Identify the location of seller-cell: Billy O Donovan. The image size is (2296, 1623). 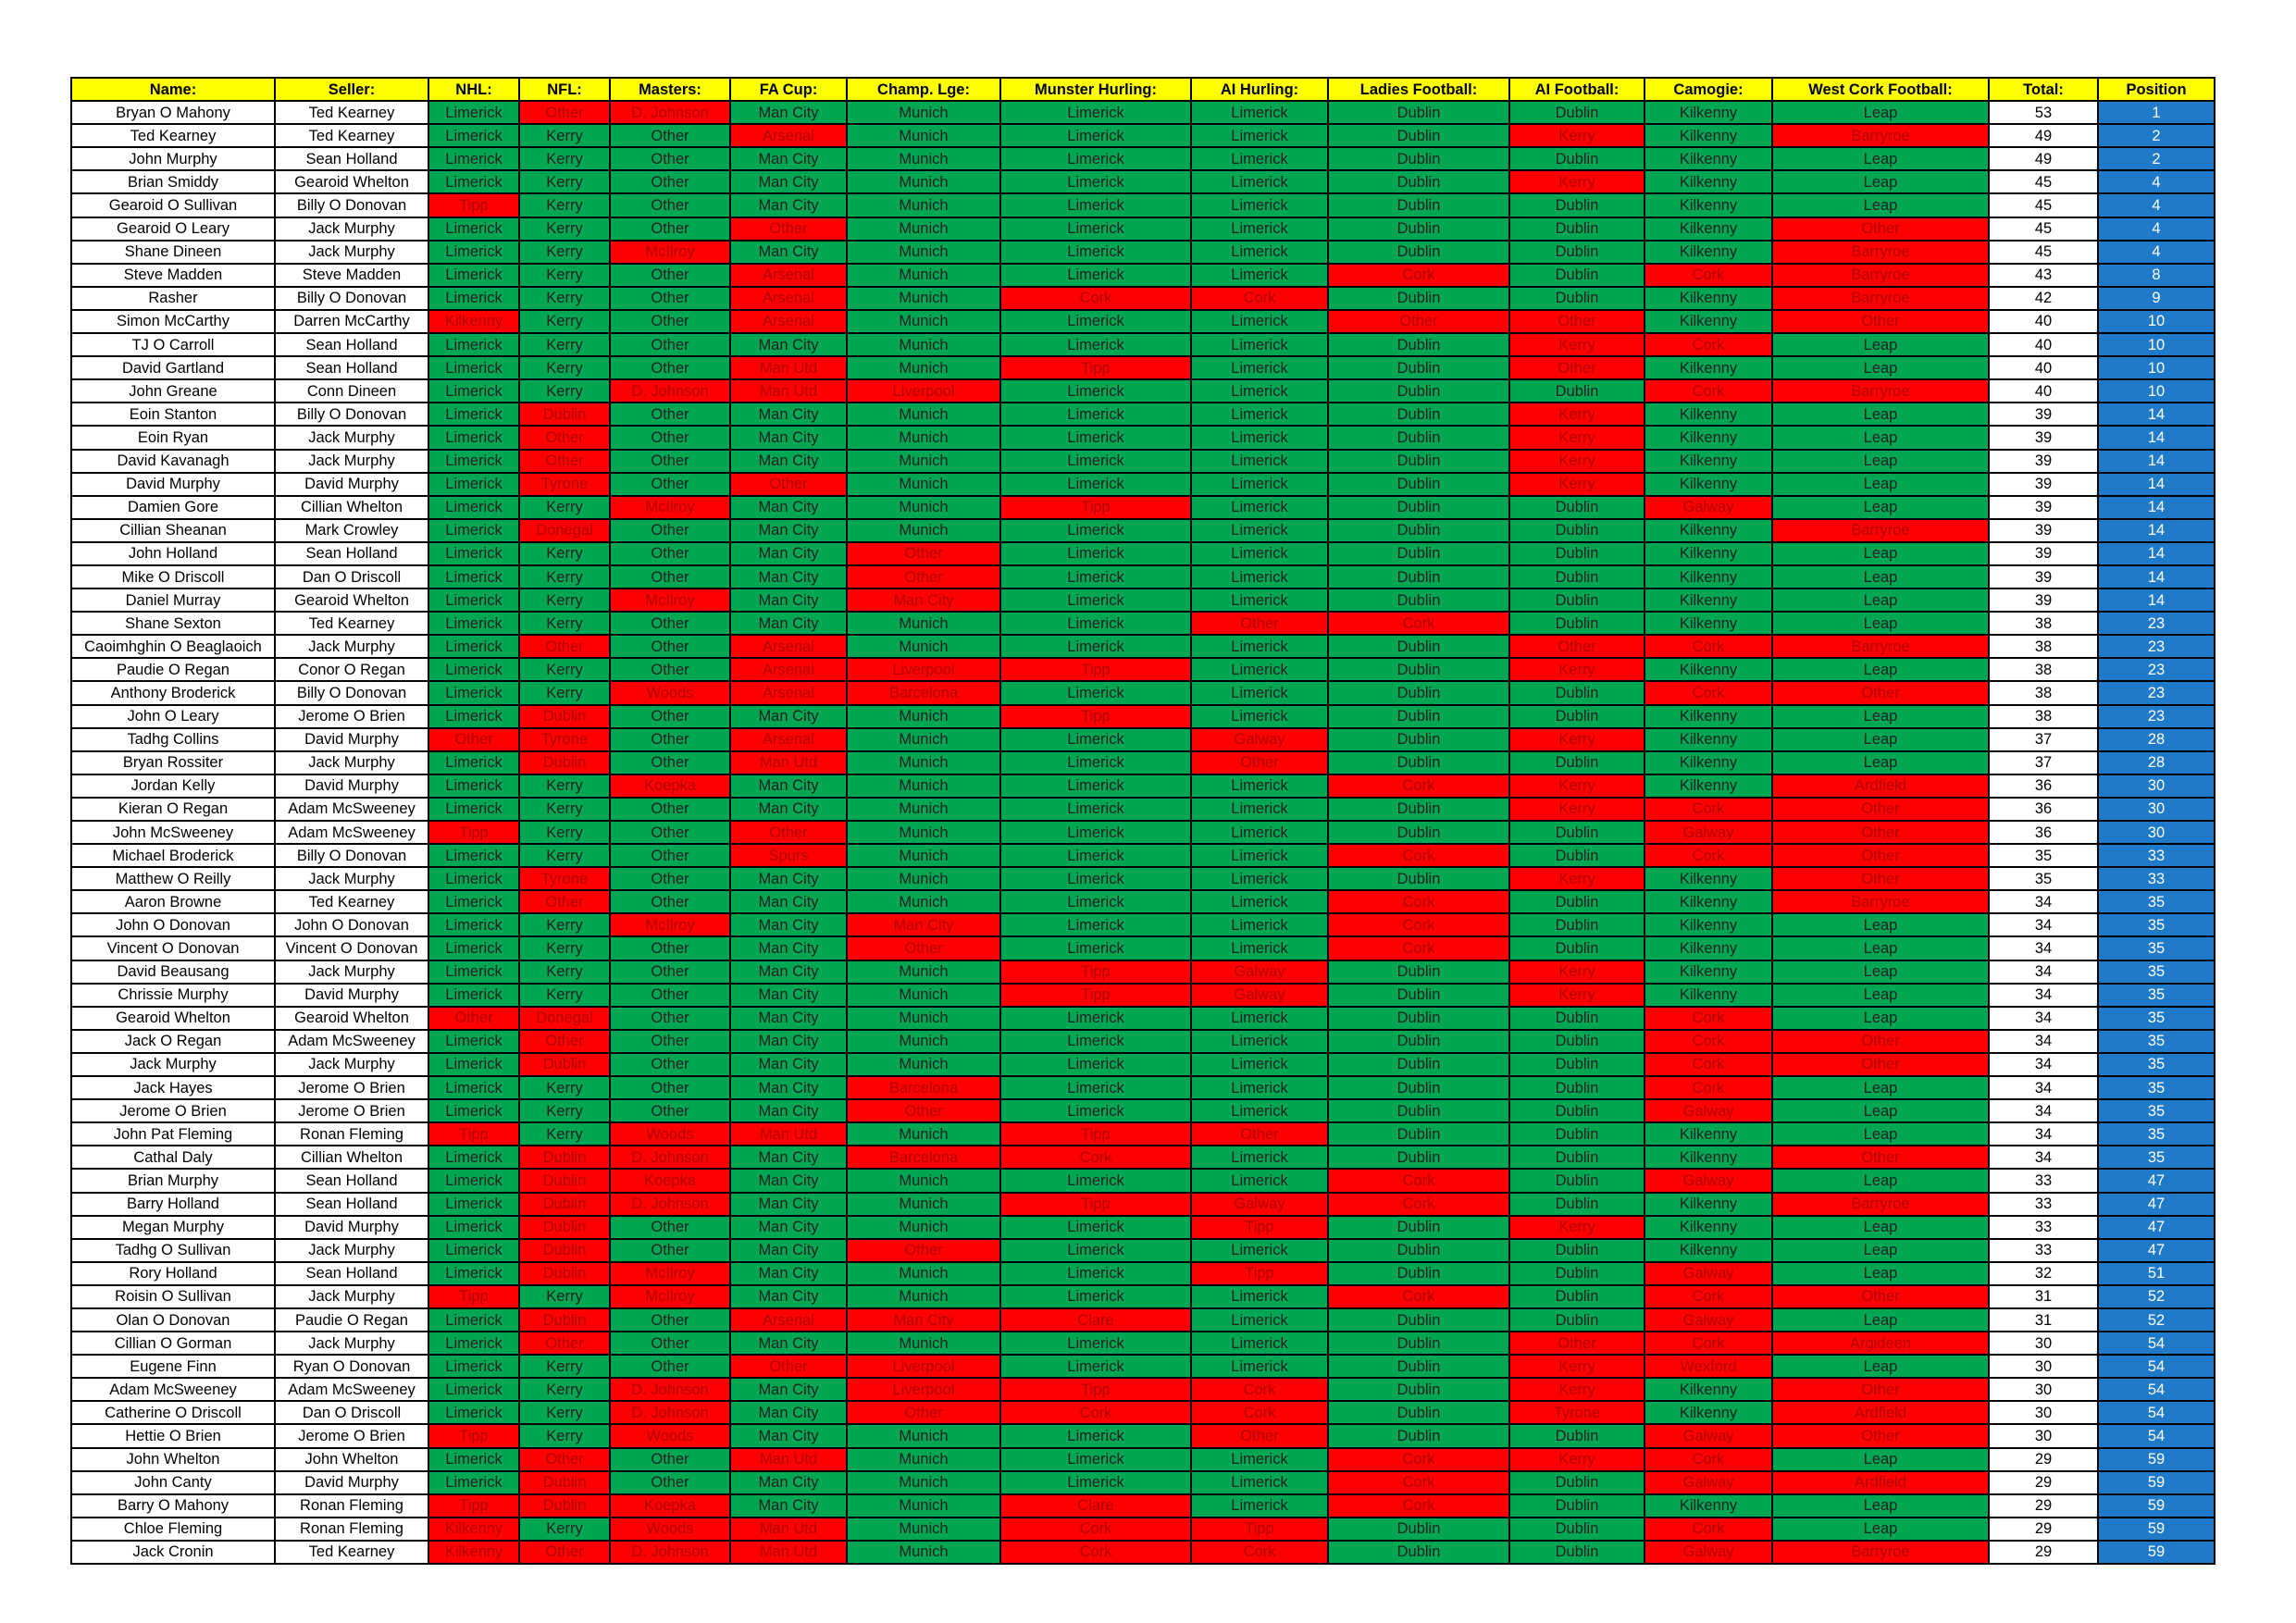
(351, 414).